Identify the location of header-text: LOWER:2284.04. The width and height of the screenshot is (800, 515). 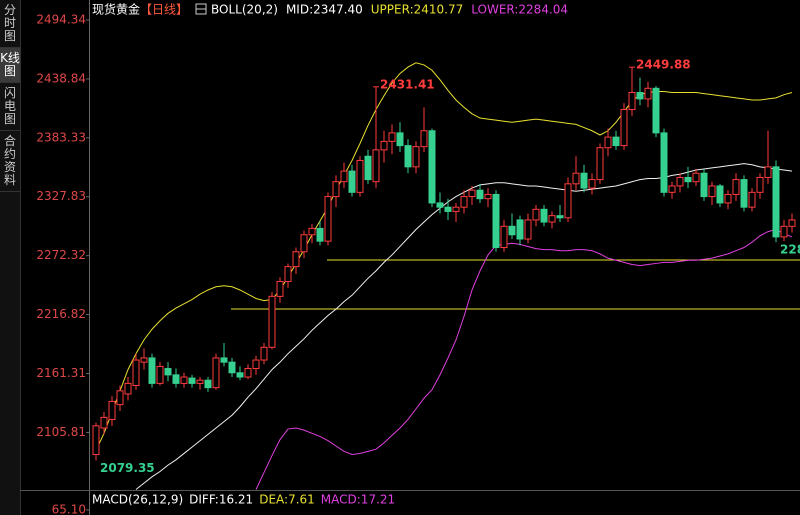
(519, 10).